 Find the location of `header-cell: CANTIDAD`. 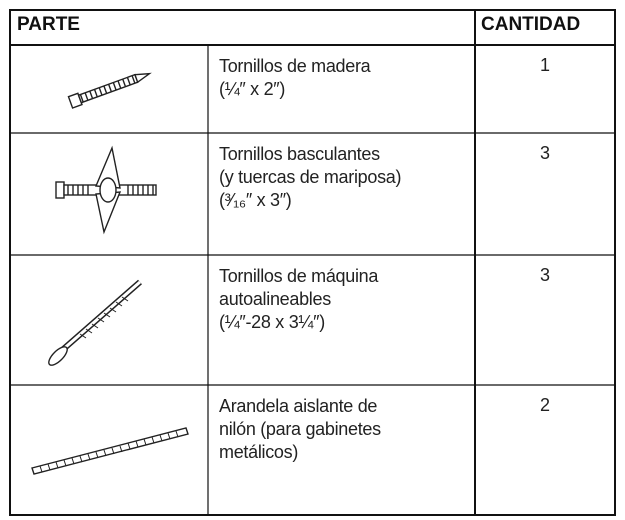

header-cell: CANTIDAD is located at coordinates (531, 24).